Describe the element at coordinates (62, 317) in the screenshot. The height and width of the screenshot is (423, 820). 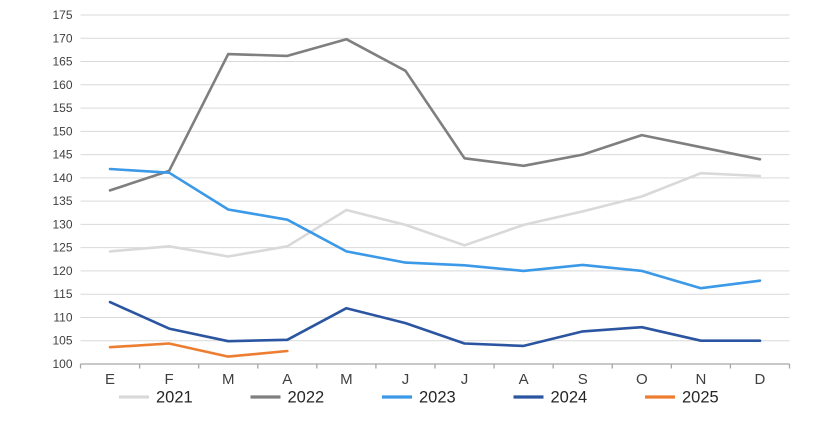
I see `y-axis-label: 110` at that location.